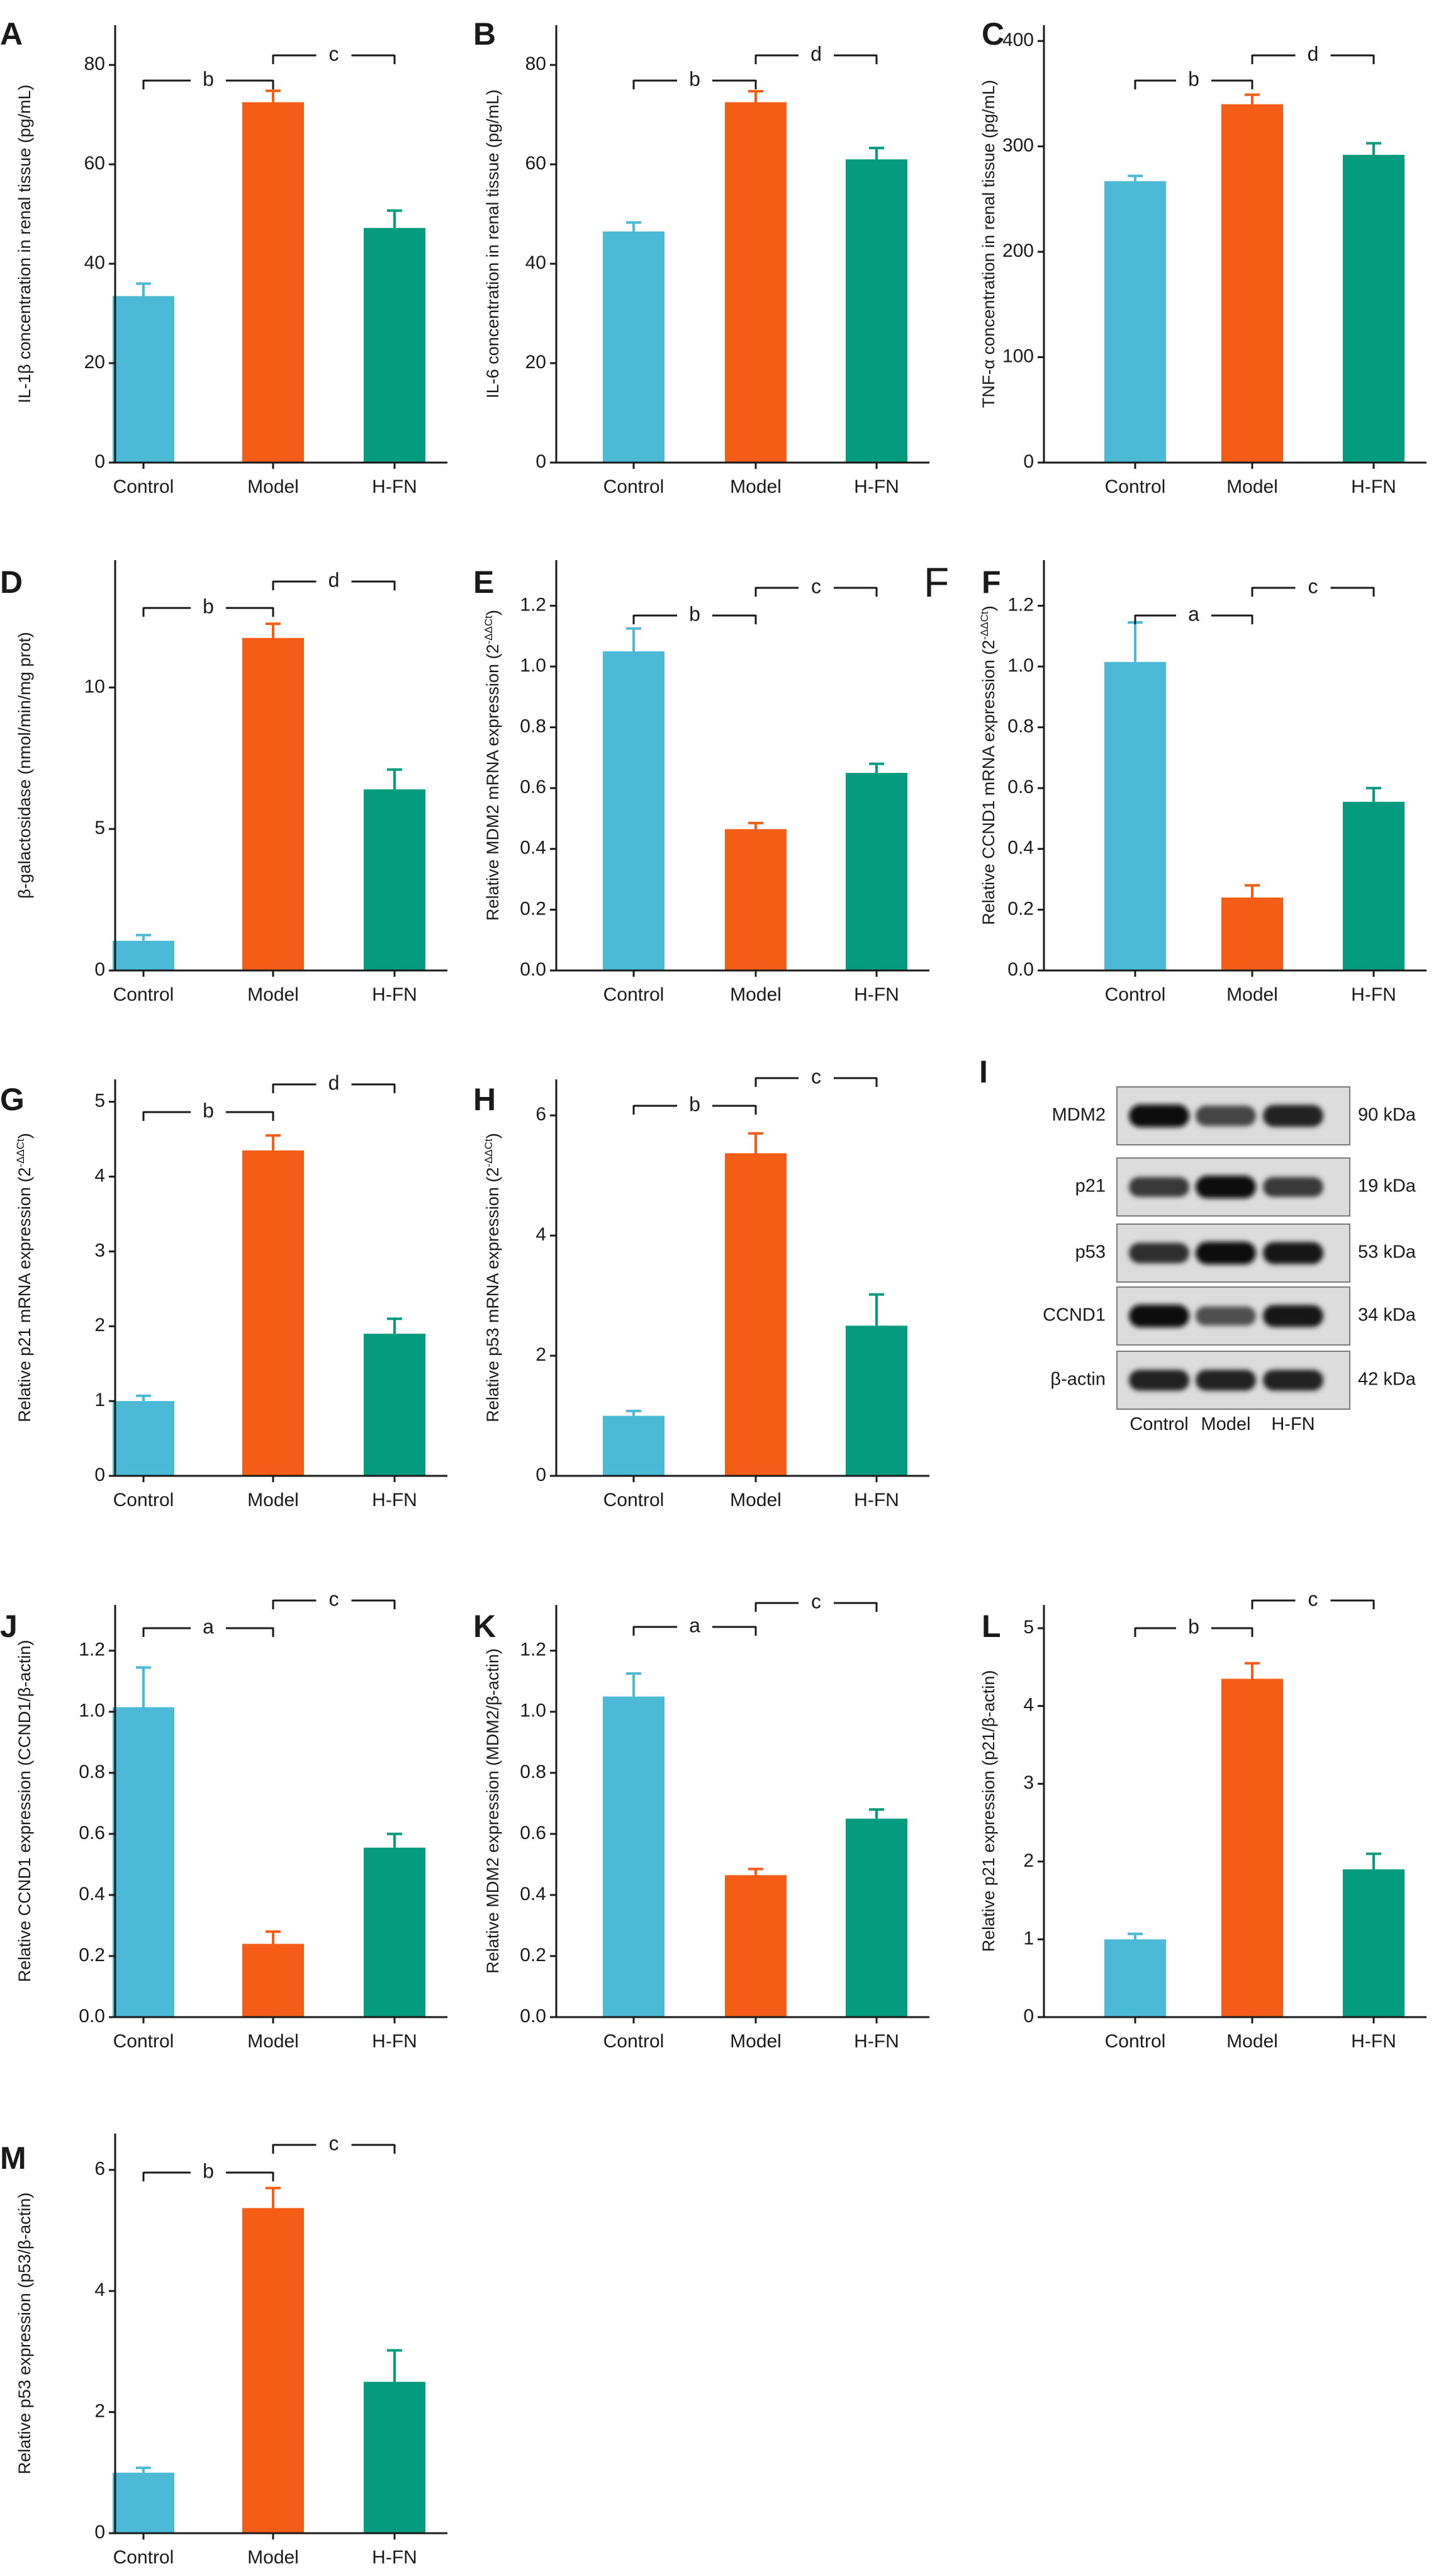  What do you see at coordinates (1020, 604) in the screenshot?
I see `y-tick-label-f: 1.2` at bounding box center [1020, 604].